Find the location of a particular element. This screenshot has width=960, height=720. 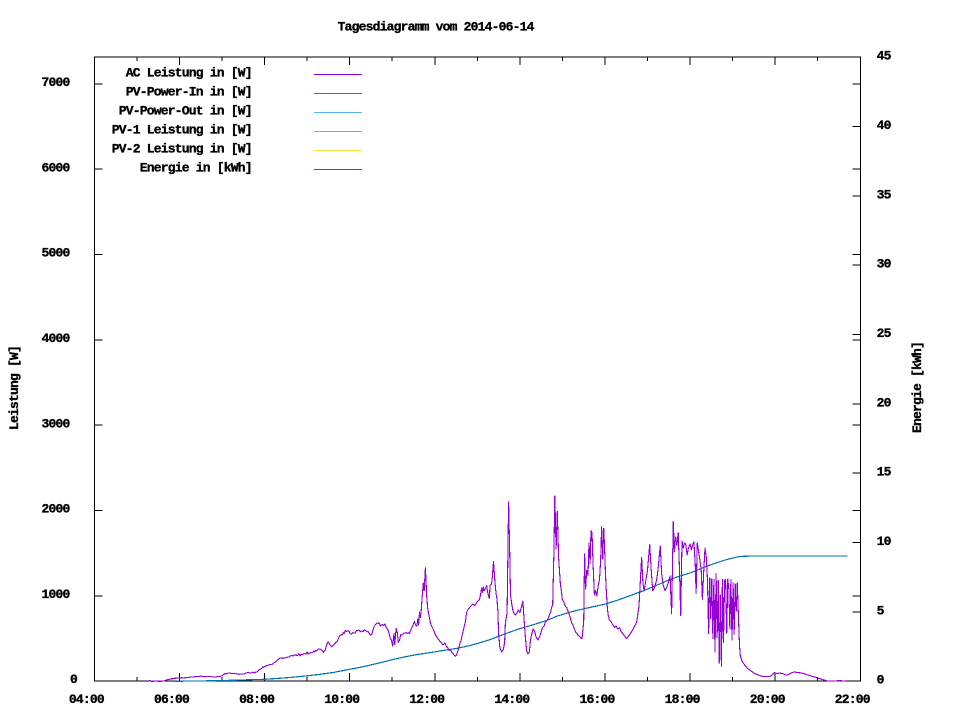

svg-text: 22:00 is located at coordinates (853, 699).